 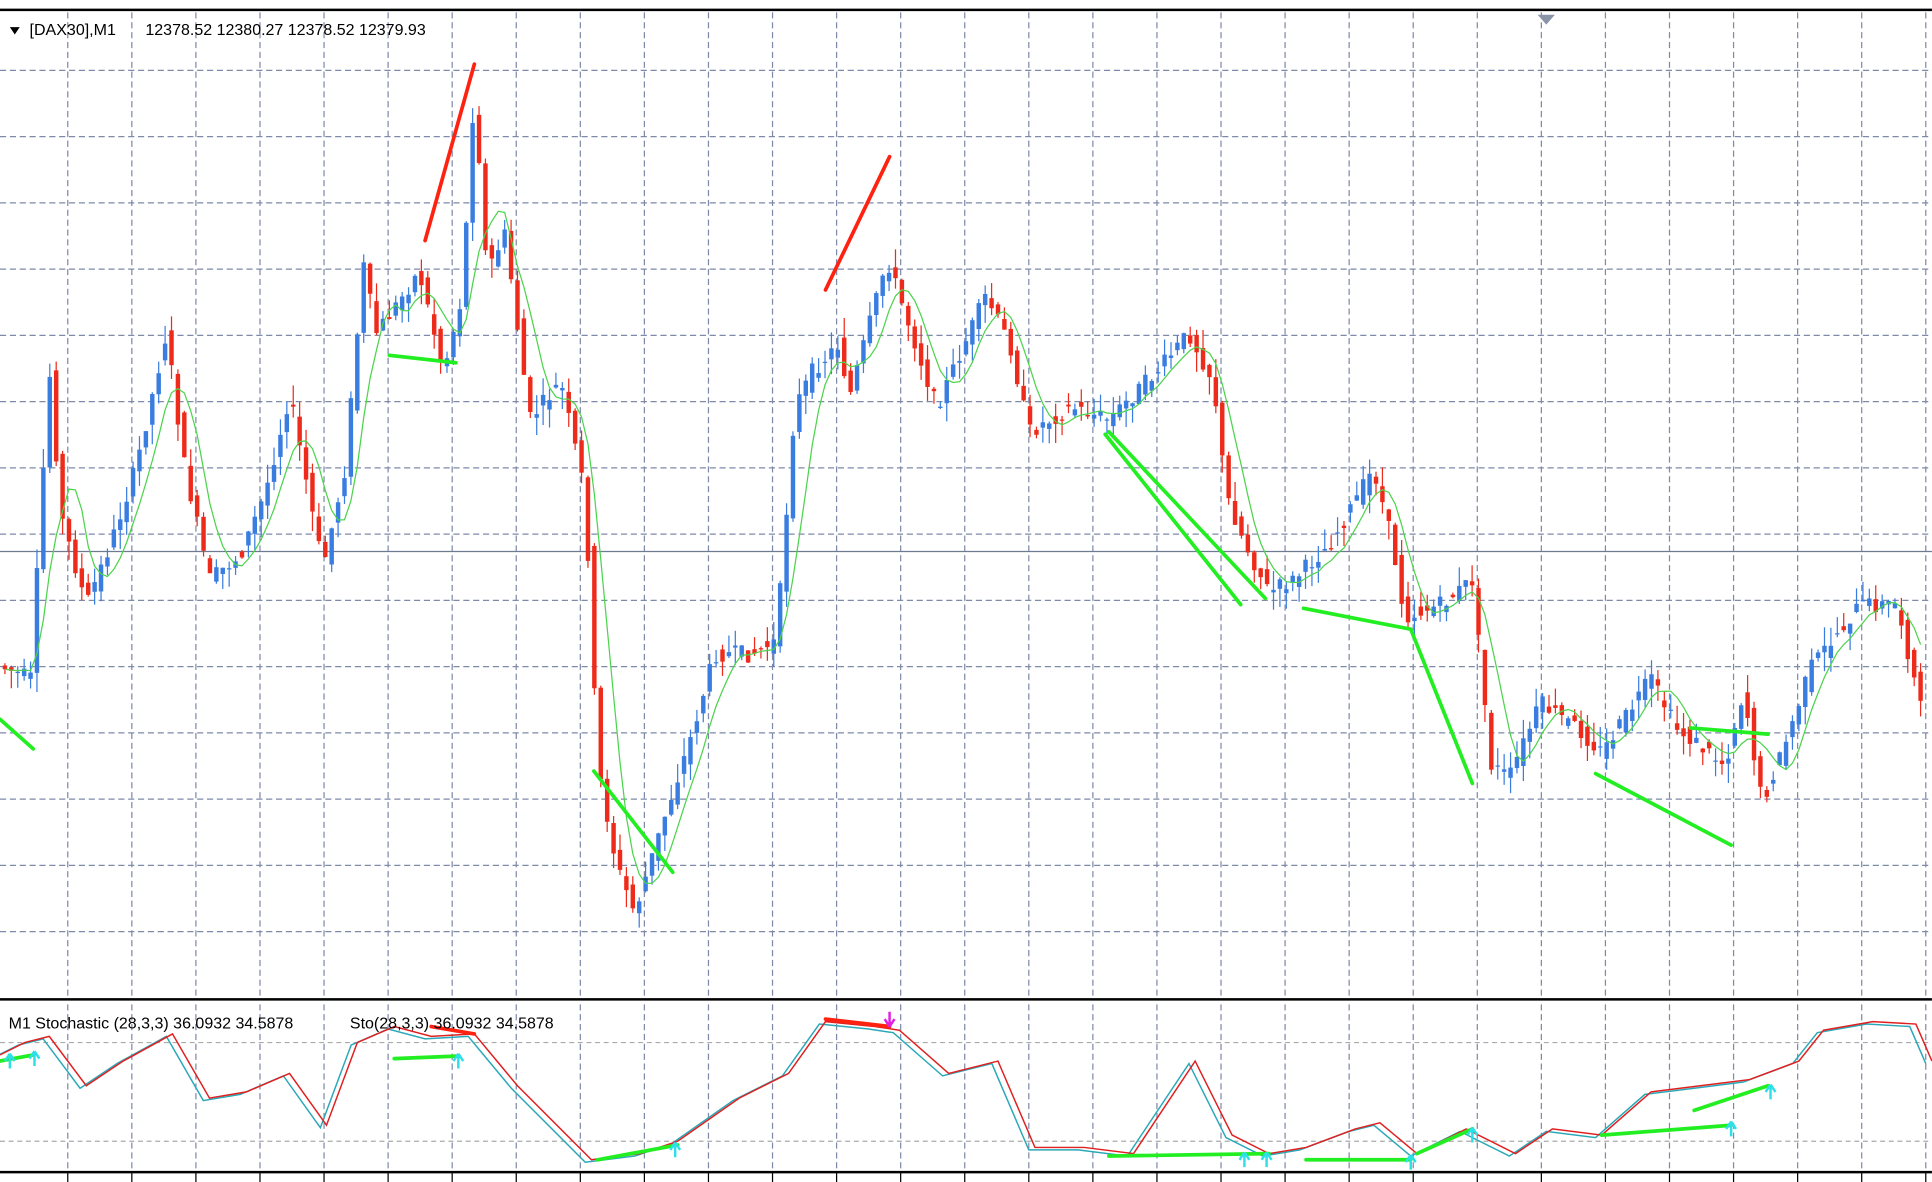 I want to click on menu-arrow, so click(x=14, y=31).